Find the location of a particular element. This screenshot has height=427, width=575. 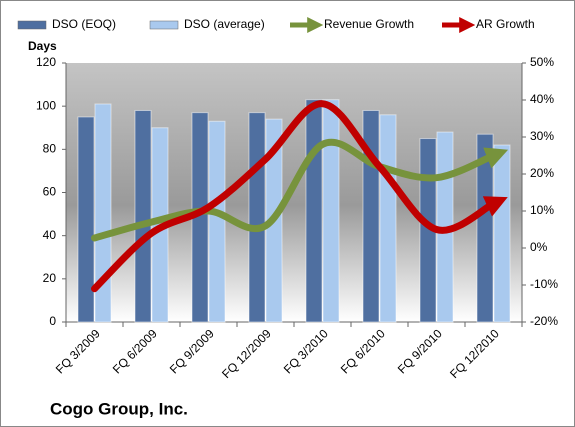

y2-tick-label: 20% is located at coordinates (542, 173).